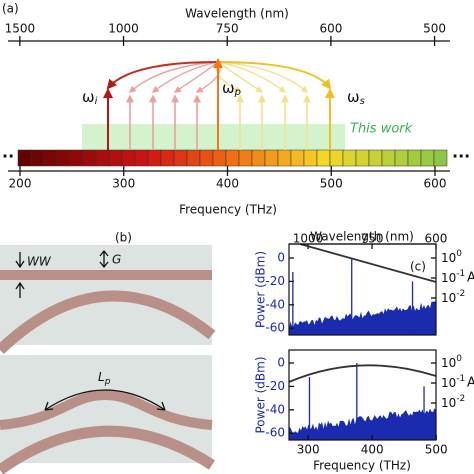 Image resolution: width=474 pixels, height=474 pixels. What do you see at coordinates (362, 318) in the screenshot?
I see `noise-floor` at bounding box center [362, 318].